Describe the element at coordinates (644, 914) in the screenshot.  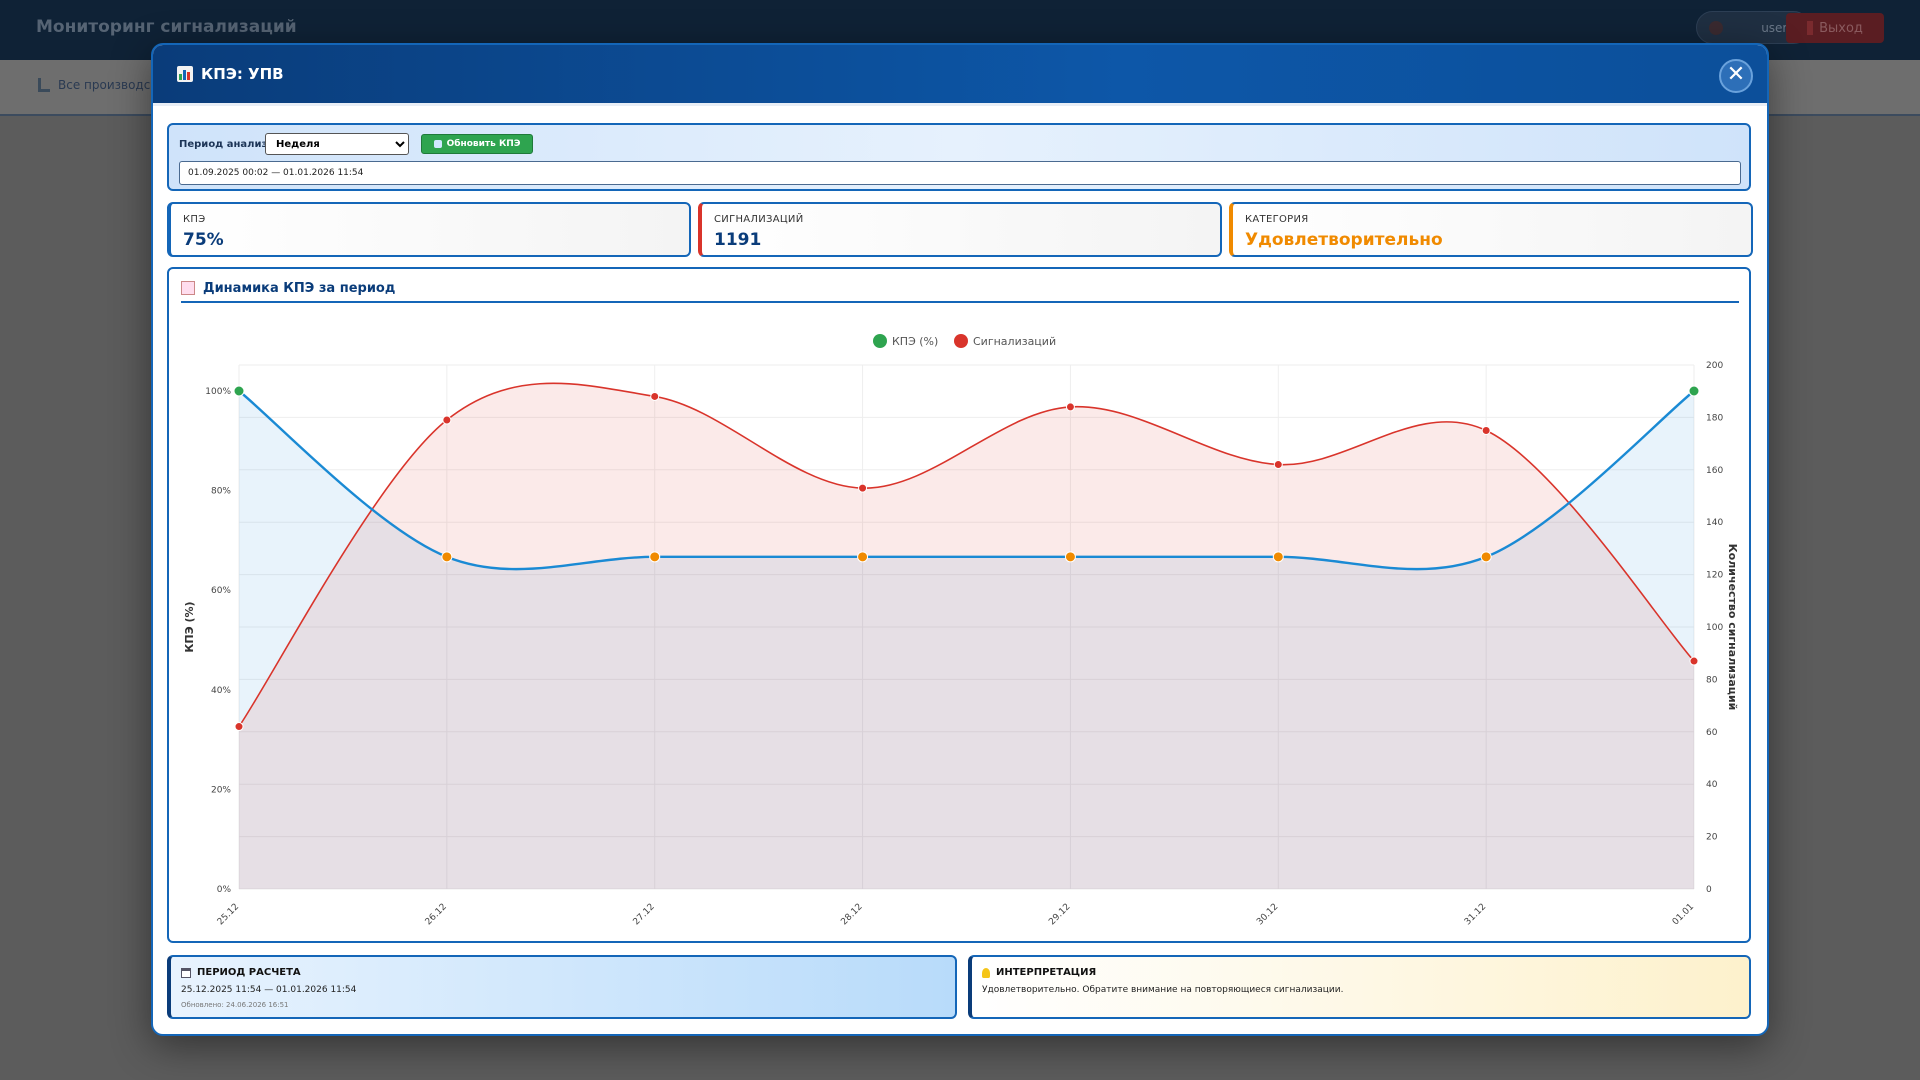
I see `x-tick-label: 27.12` at that location.